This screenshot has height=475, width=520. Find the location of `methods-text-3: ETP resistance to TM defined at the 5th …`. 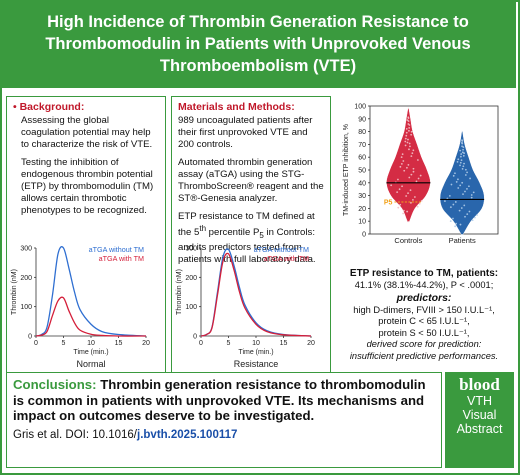

methods-text-3: ETP resistance to TM defined at the 5th … is located at coordinates (247, 238).